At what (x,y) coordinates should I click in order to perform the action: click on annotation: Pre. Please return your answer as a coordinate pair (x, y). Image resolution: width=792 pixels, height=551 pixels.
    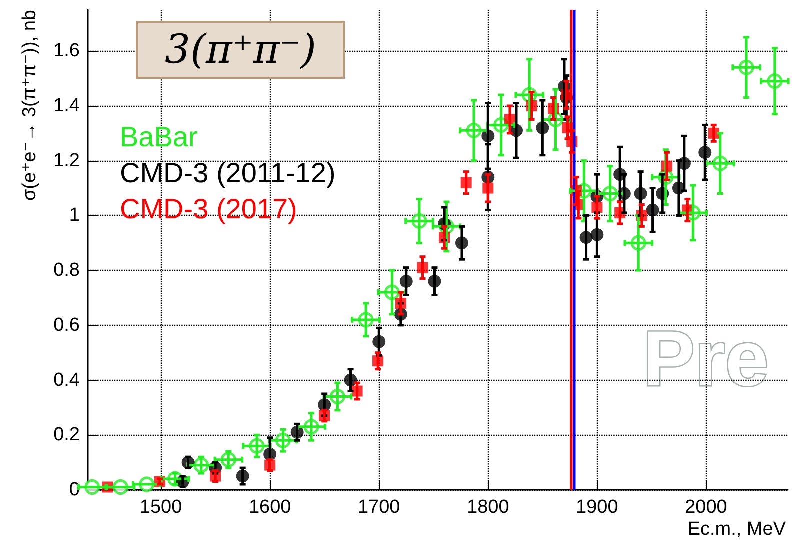
    Looking at the image, I should click on (705, 358).